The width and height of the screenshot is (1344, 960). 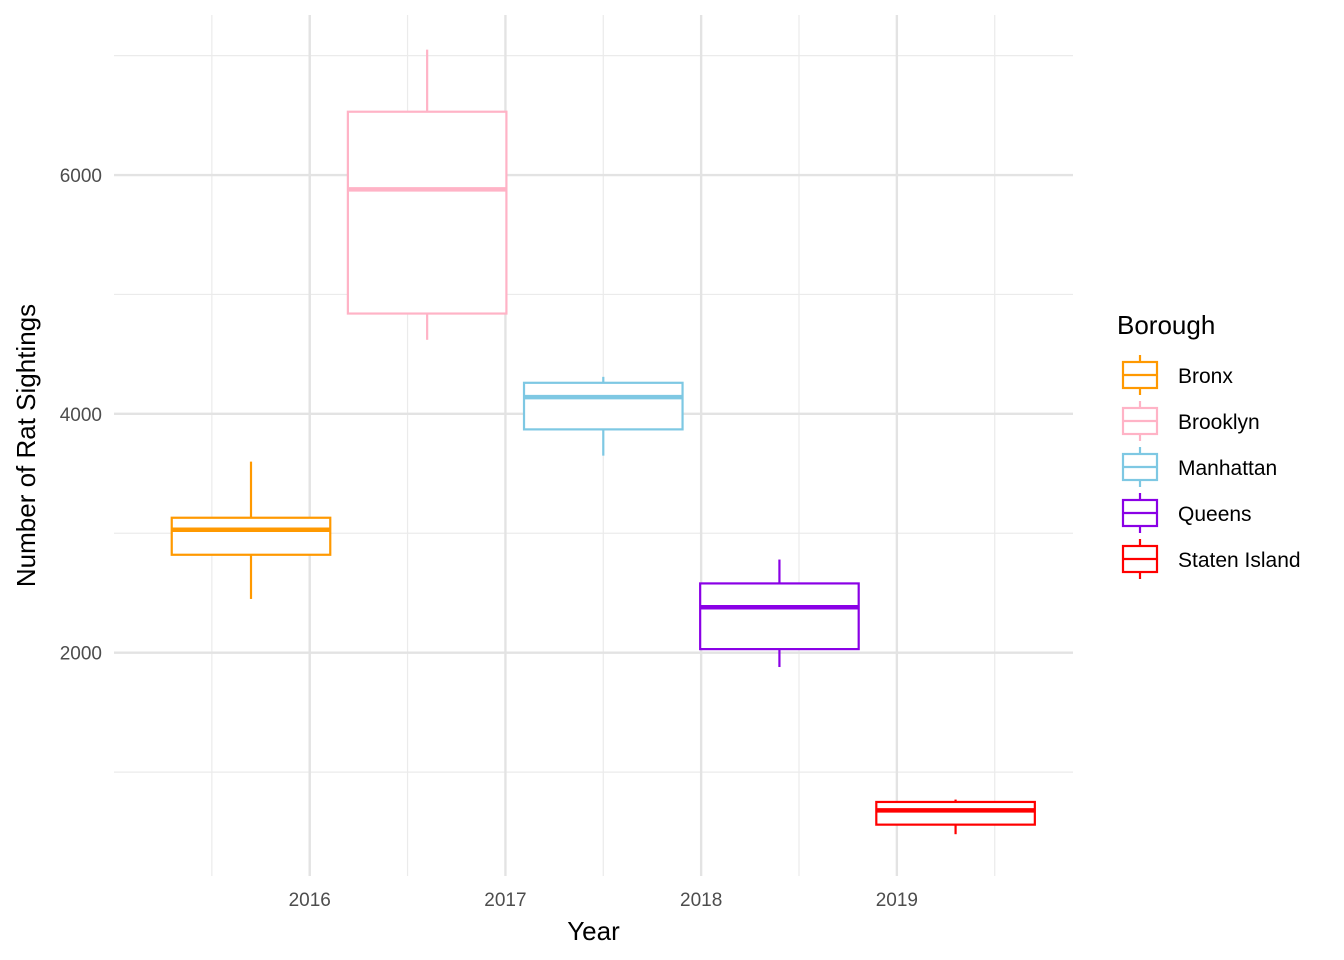 I want to click on legend-label: Bronx, so click(x=1205, y=376).